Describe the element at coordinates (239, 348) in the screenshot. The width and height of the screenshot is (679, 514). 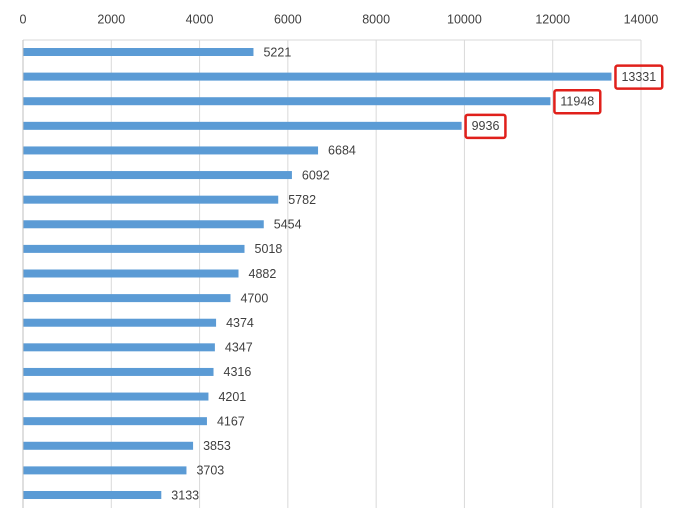
I see `data-label: 4347` at that location.